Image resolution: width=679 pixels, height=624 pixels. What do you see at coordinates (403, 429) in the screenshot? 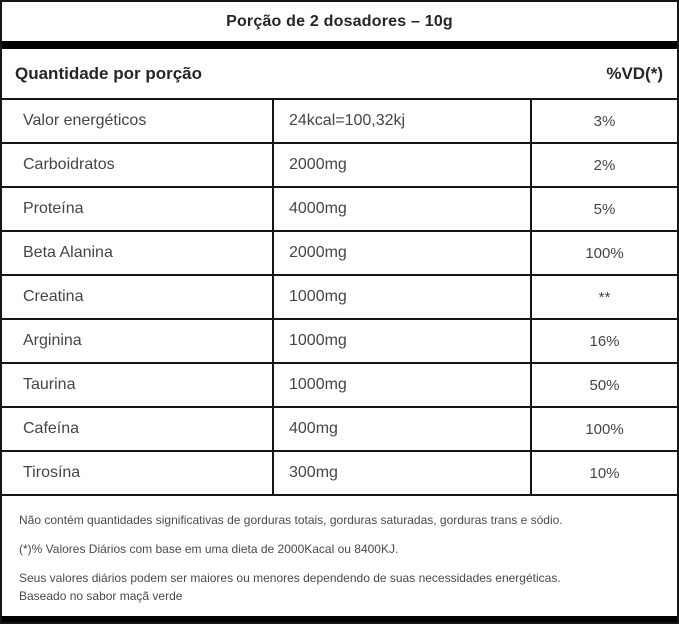
I see `nutrient-amount-cell: 400mg` at bounding box center [403, 429].